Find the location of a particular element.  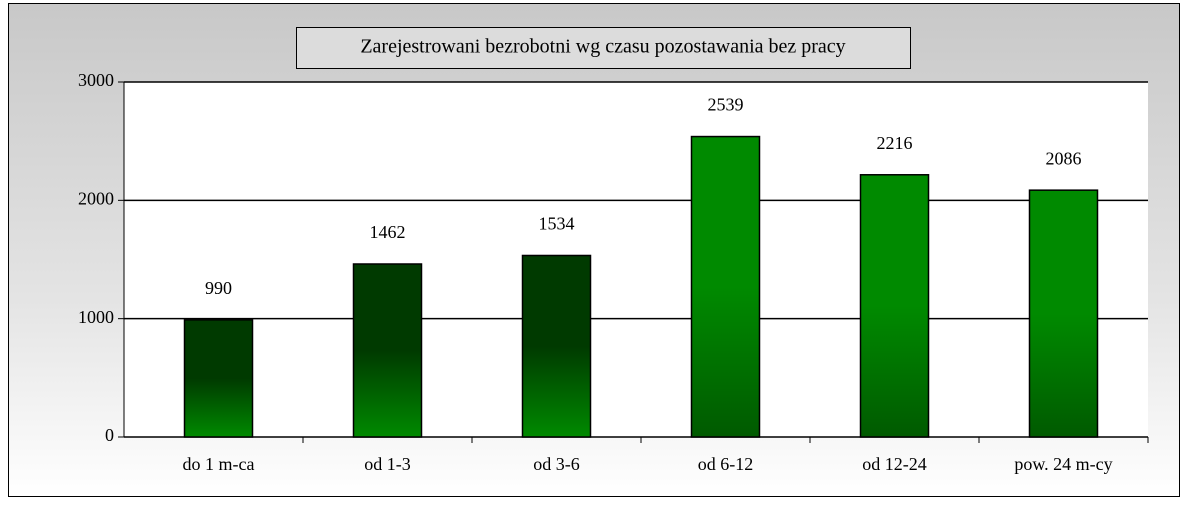

data-label: 990 is located at coordinates (218, 288).